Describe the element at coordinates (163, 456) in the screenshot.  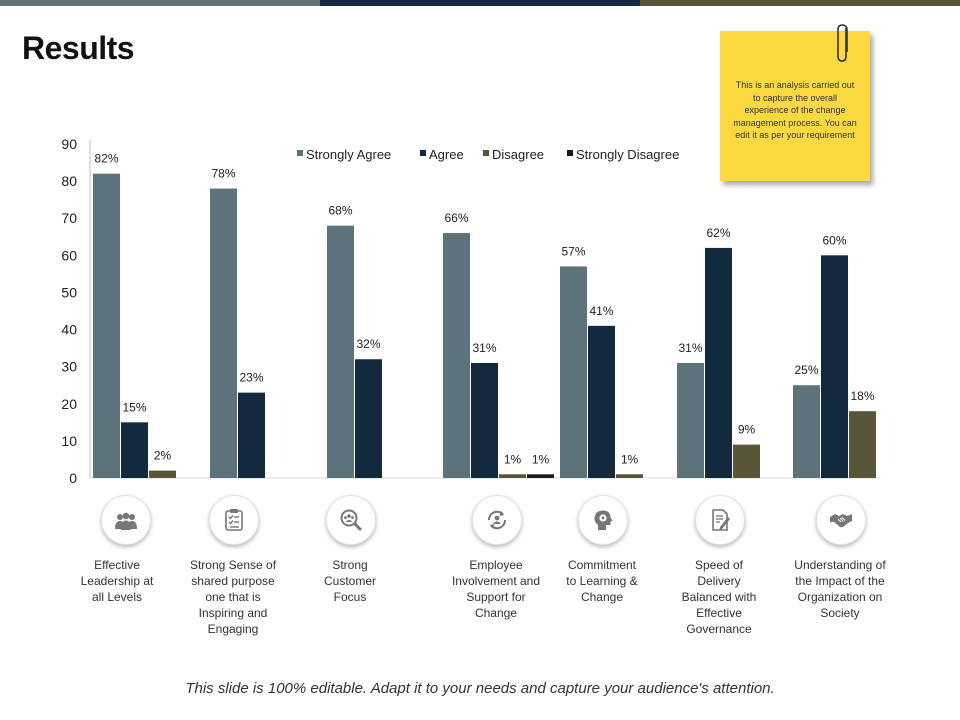
I see `data-label: 2%` at that location.